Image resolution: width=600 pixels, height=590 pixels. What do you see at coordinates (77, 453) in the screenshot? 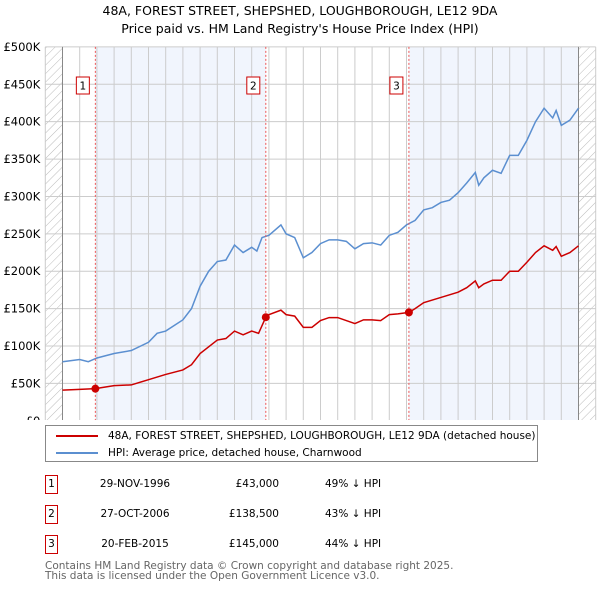
I see `blue-line-swatch` at bounding box center [77, 453].